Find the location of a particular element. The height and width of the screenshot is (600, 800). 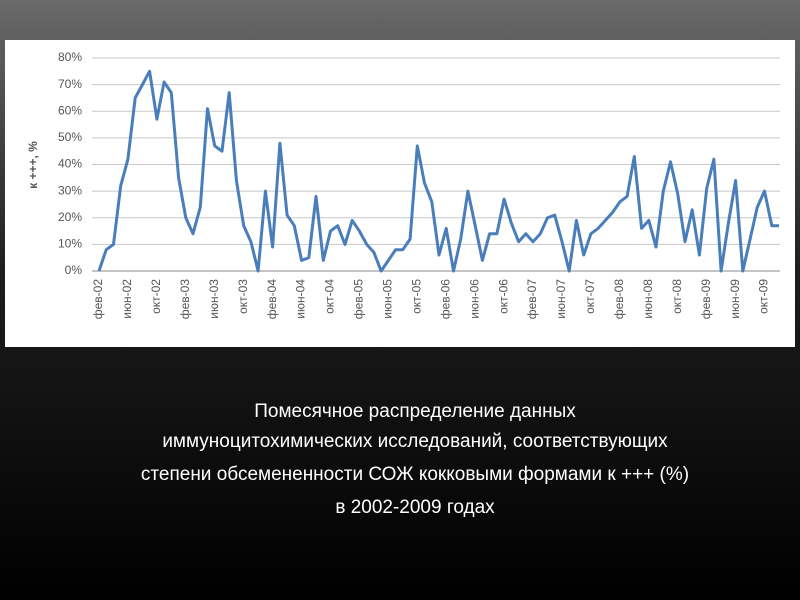

caption: Помесячное распределение данных is located at coordinates (415, 411).